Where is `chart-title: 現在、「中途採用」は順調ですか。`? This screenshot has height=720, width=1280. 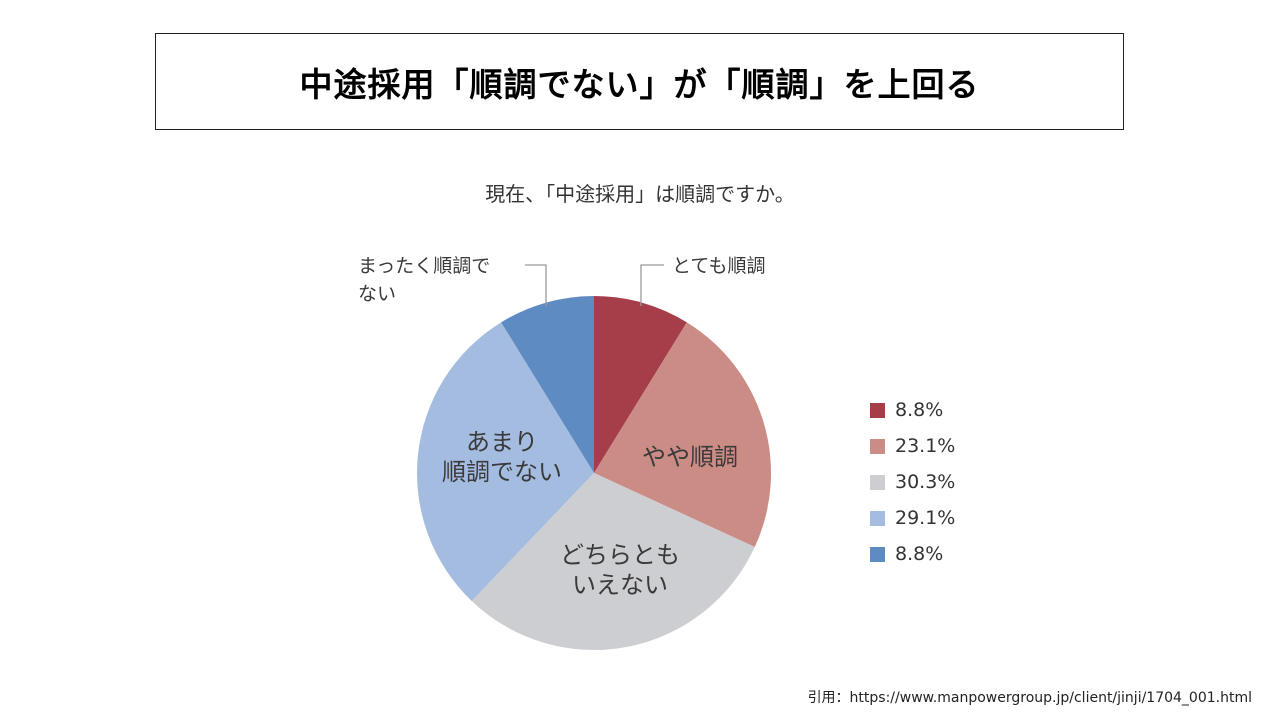
chart-title: 現在、「中途採用」は順調ですか。 is located at coordinates (640, 194).